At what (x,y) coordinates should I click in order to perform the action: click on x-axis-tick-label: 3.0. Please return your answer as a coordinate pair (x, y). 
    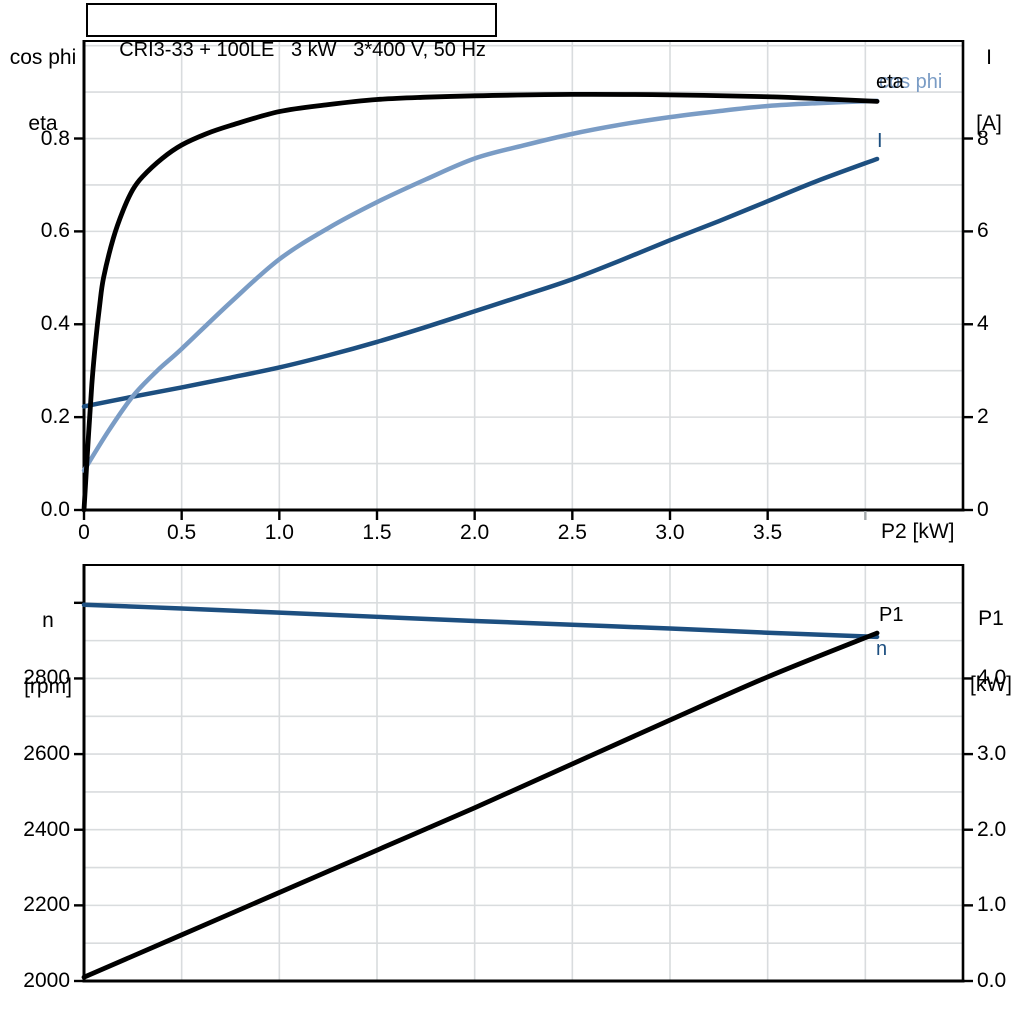
    Looking at the image, I should click on (670, 532).